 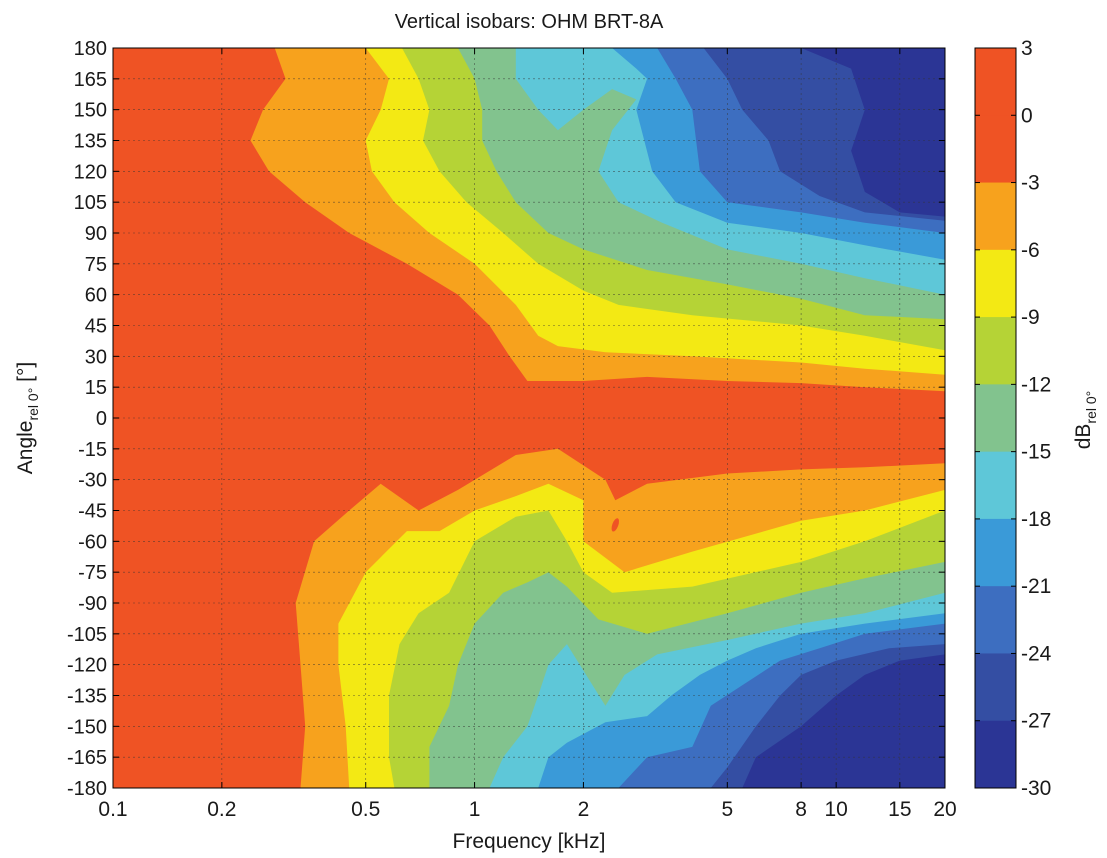 I want to click on y-tick-label: 165, so click(x=90, y=80).